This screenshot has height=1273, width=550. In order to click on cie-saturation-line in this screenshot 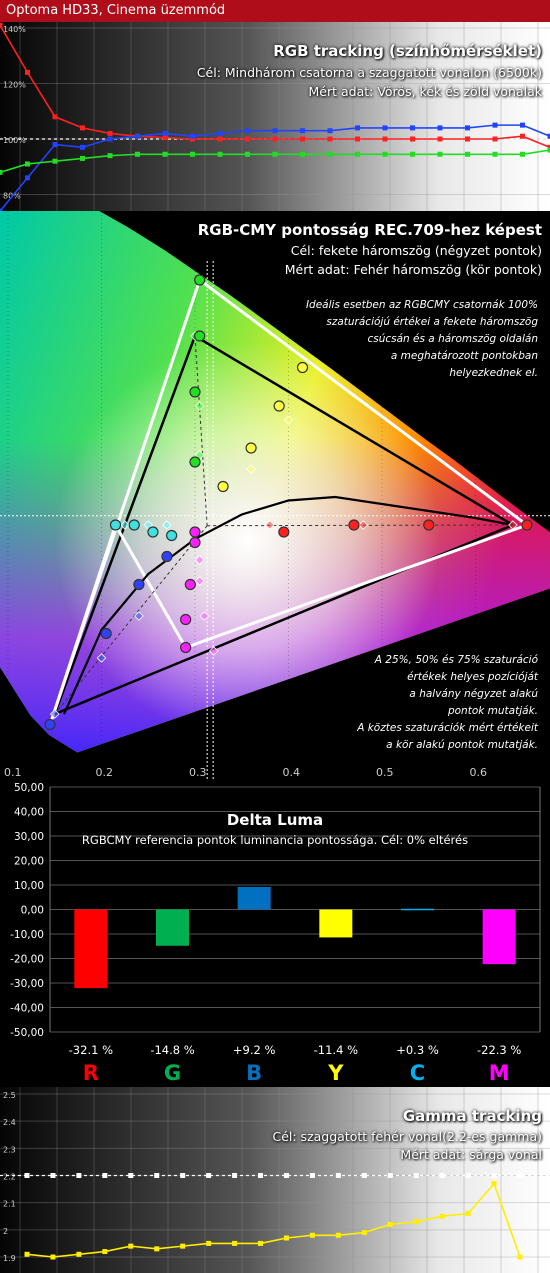, I will do `click(131, 620)`.